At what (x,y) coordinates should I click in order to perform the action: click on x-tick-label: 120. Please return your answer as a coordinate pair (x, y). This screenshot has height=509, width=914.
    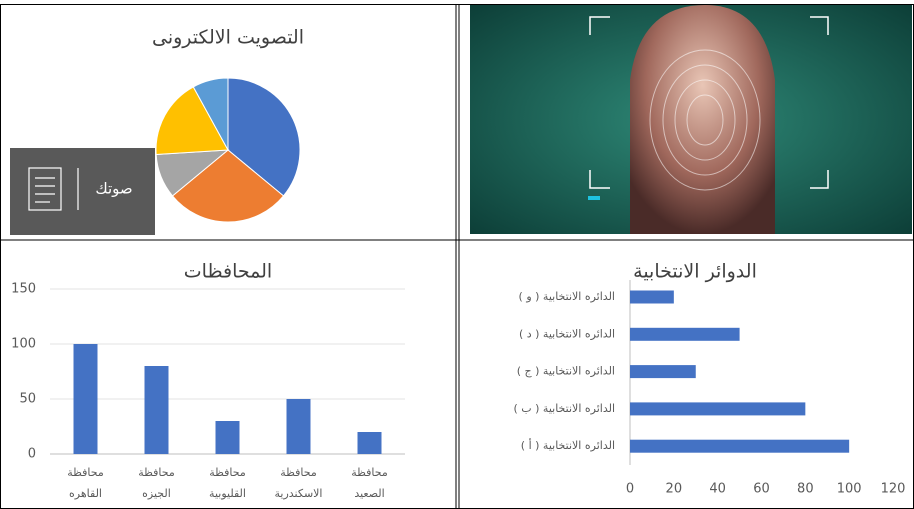
    Looking at the image, I should click on (893, 489).